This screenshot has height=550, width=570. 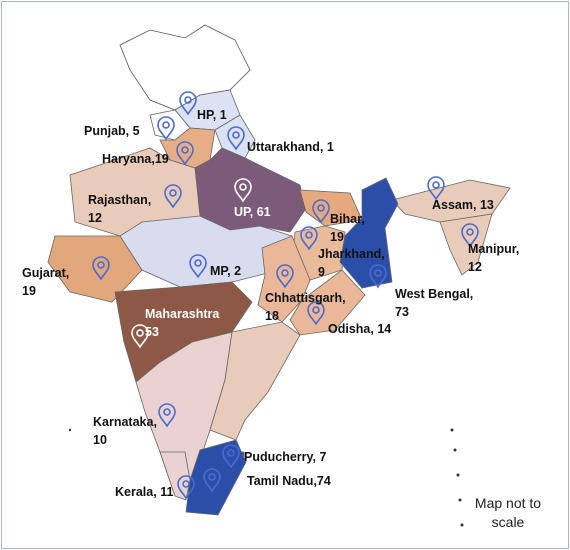 What do you see at coordinates (45, 282) in the screenshot?
I see `state-label: Gujarat, 19` at bounding box center [45, 282].